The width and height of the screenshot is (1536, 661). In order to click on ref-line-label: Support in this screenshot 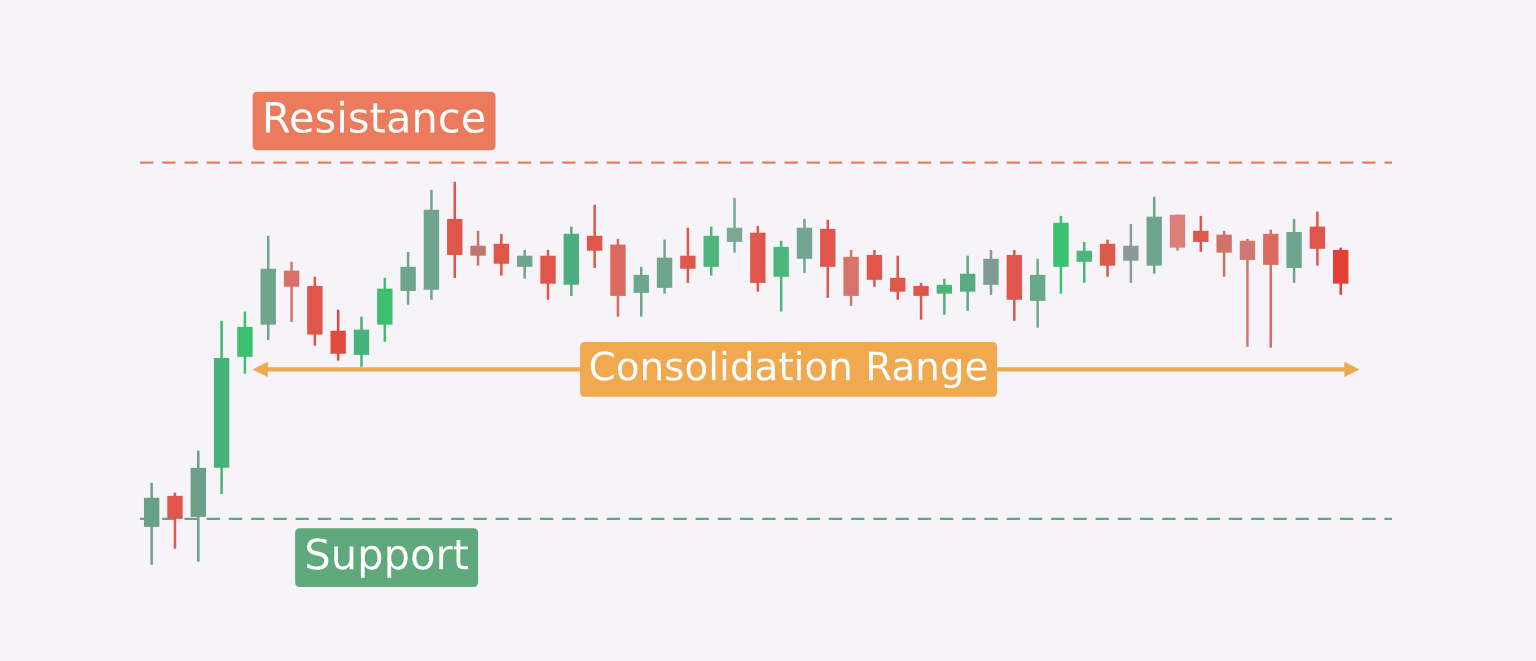, I will do `click(387, 558)`.